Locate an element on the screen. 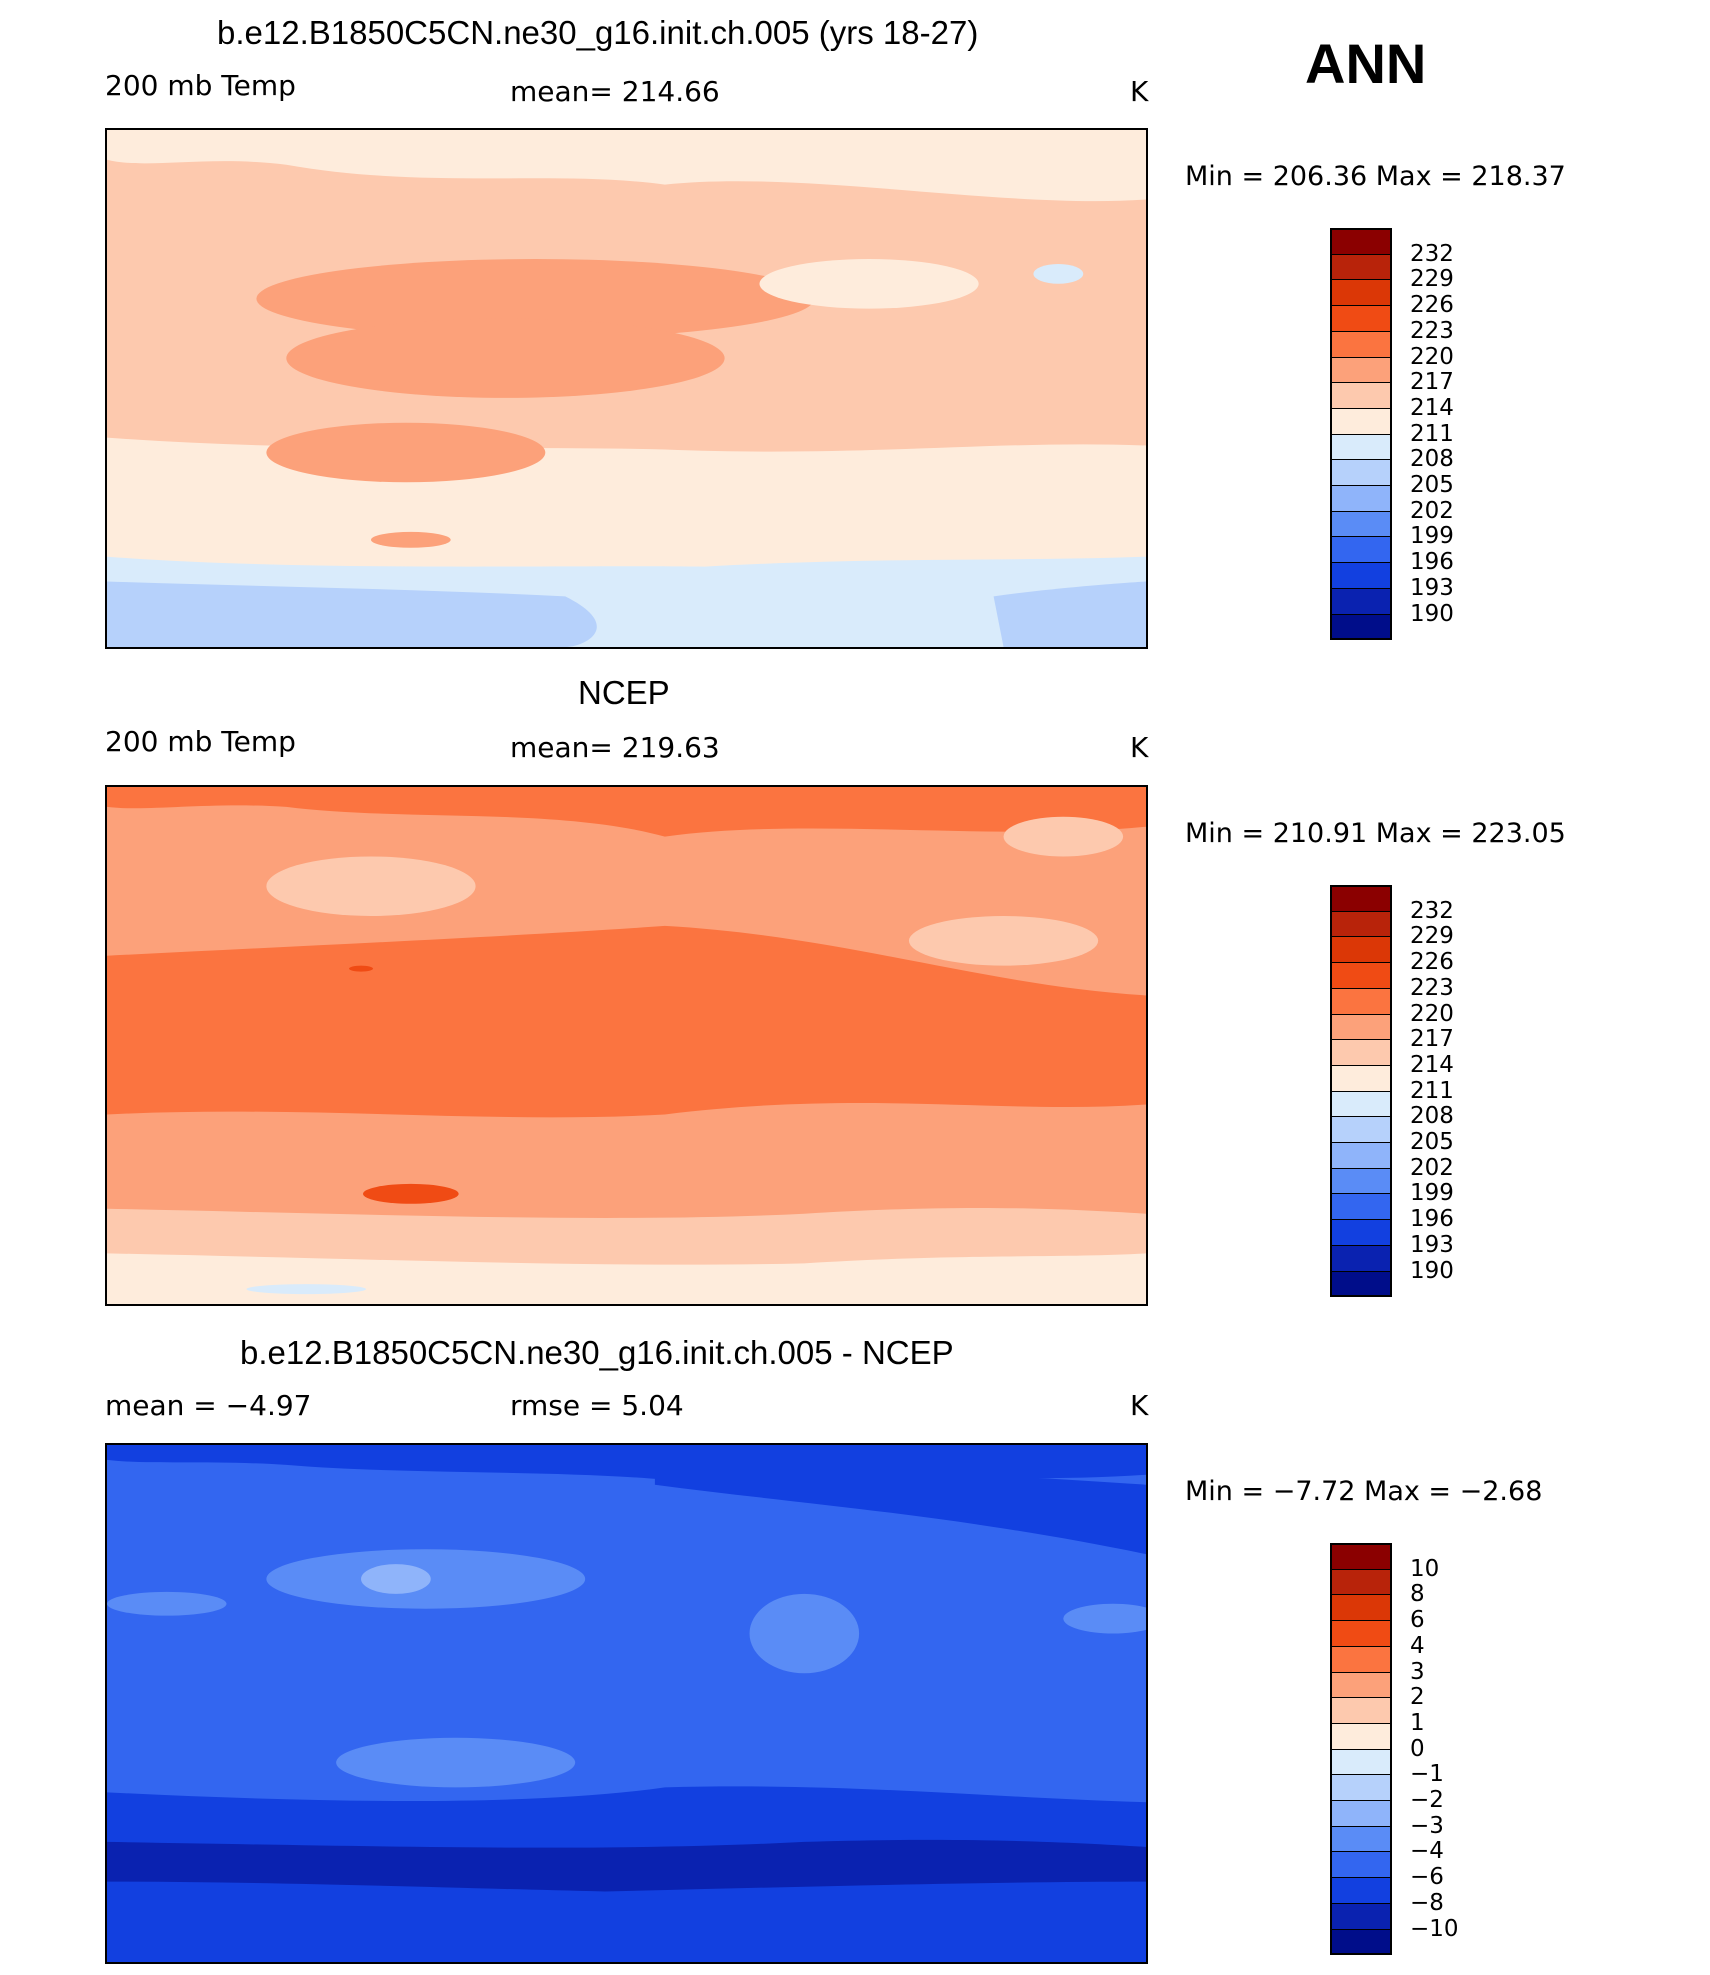  panel-1-left-label: 200 mb Temp is located at coordinates (200, 85).